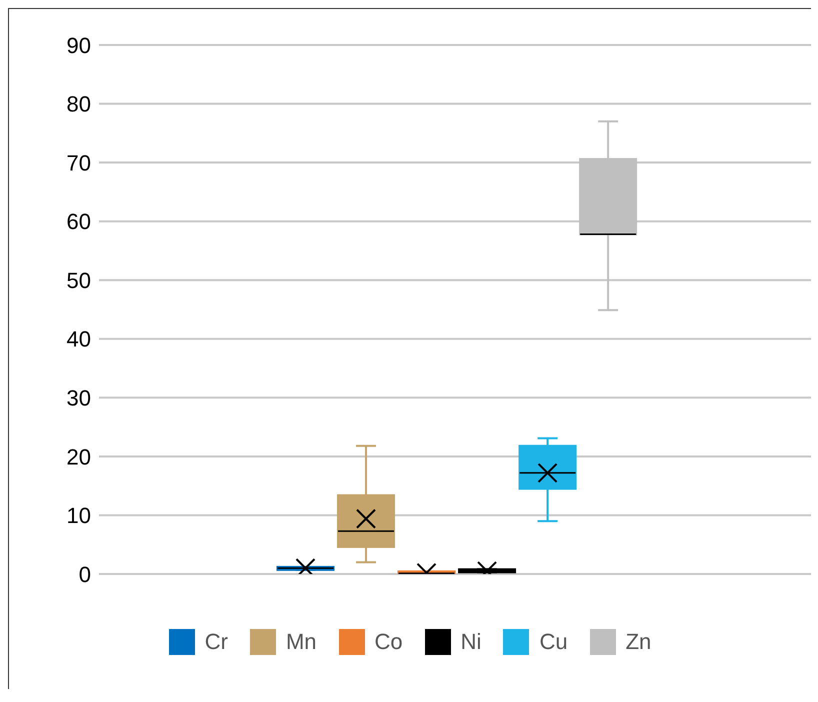  What do you see at coordinates (78, 45) in the screenshot?
I see `y-tick-label: 90` at bounding box center [78, 45].